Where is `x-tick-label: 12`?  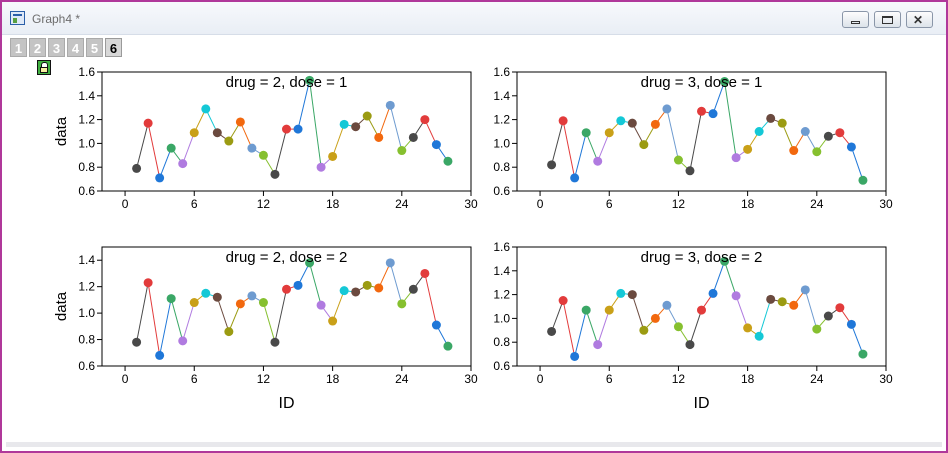
x-tick-label: 12 is located at coordinates (264, 379).